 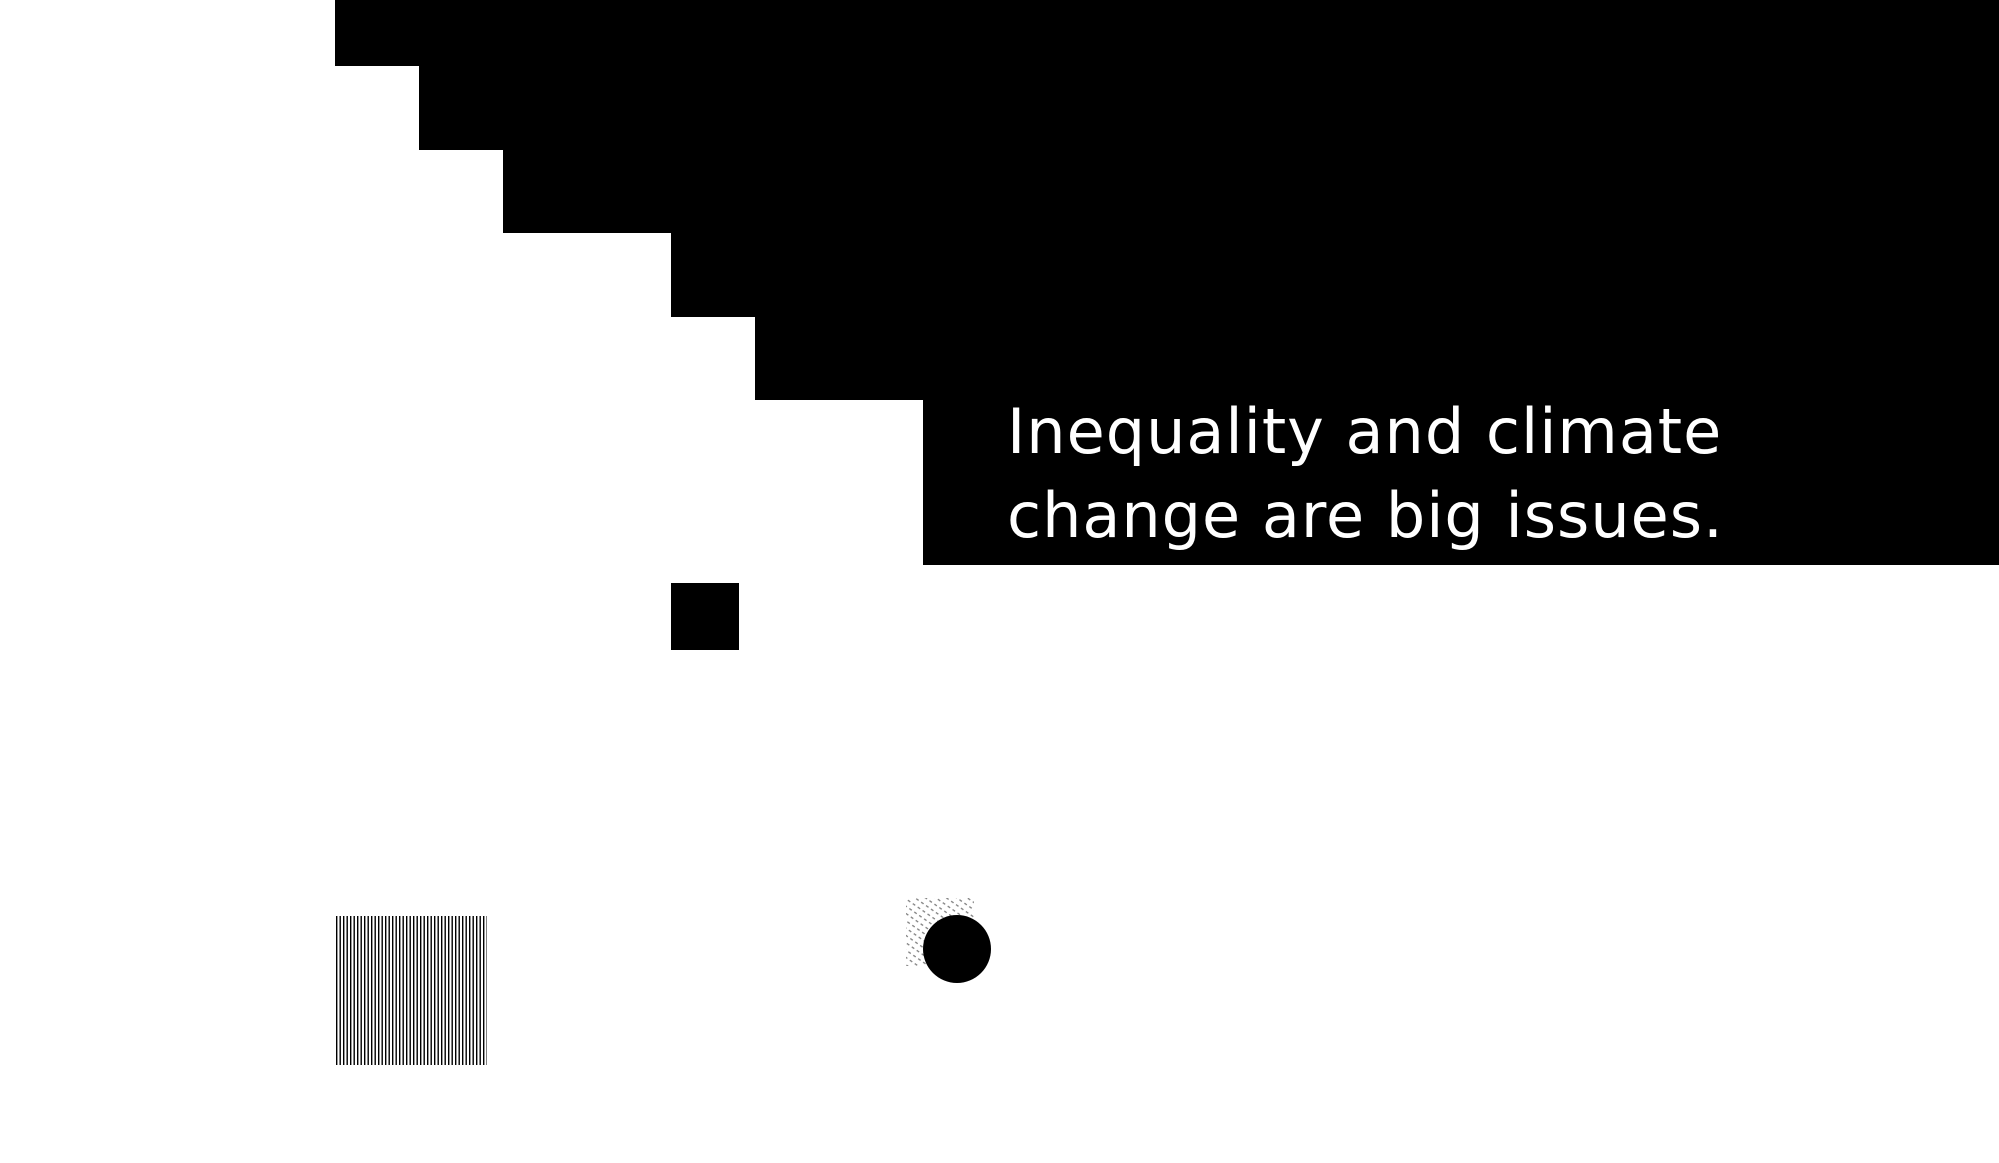 What do you see at coordinates (1365, 431) in the screenshot?
I see `headline-line-1: Inequality and climate` at bounding box center [1365, 431].